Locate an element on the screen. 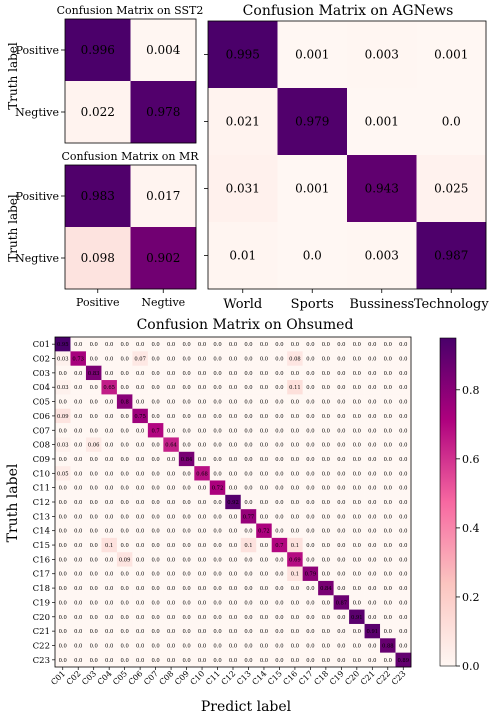 This screenshot has width=491, height=717. cell-value-label: 0.1 is located at coordinates (248, 546).